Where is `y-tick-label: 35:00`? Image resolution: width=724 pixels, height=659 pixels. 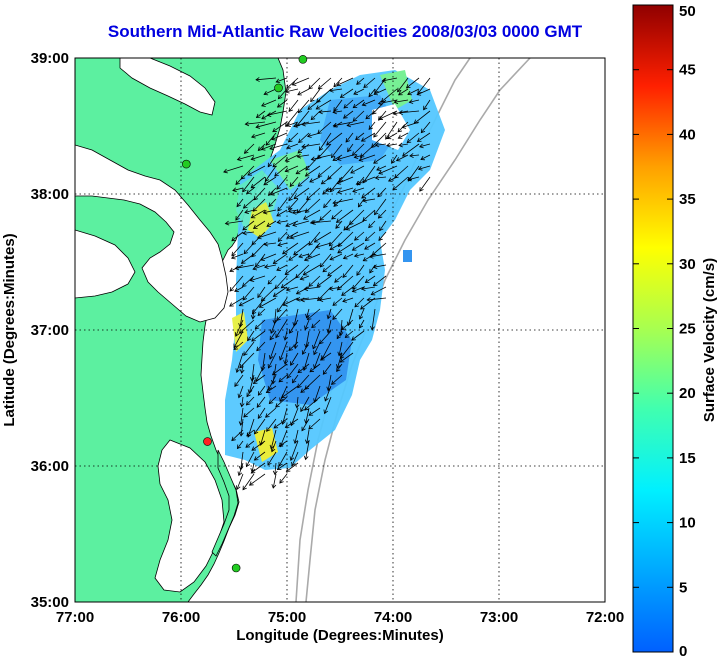 y-tick-label: 35:00 is located at coordinates (50, 602).